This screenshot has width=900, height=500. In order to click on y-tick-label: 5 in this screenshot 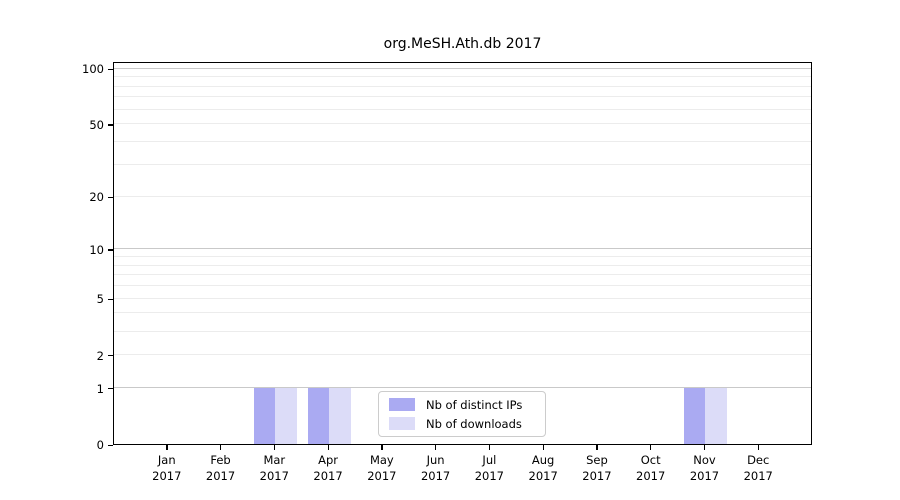, I will do `click(100, 299)`.